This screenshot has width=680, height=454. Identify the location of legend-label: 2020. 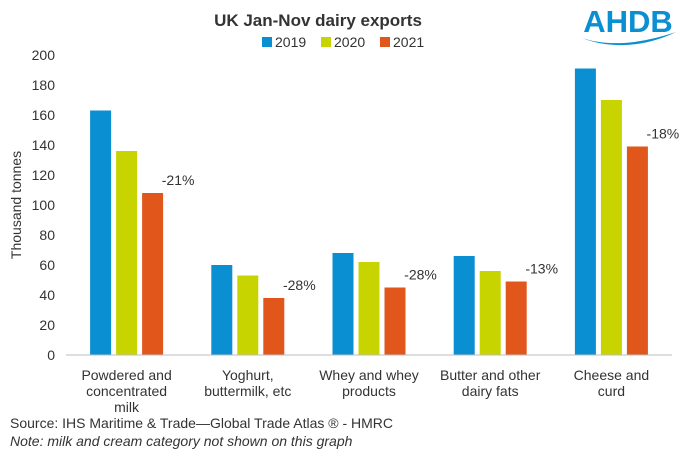
(349, 42).